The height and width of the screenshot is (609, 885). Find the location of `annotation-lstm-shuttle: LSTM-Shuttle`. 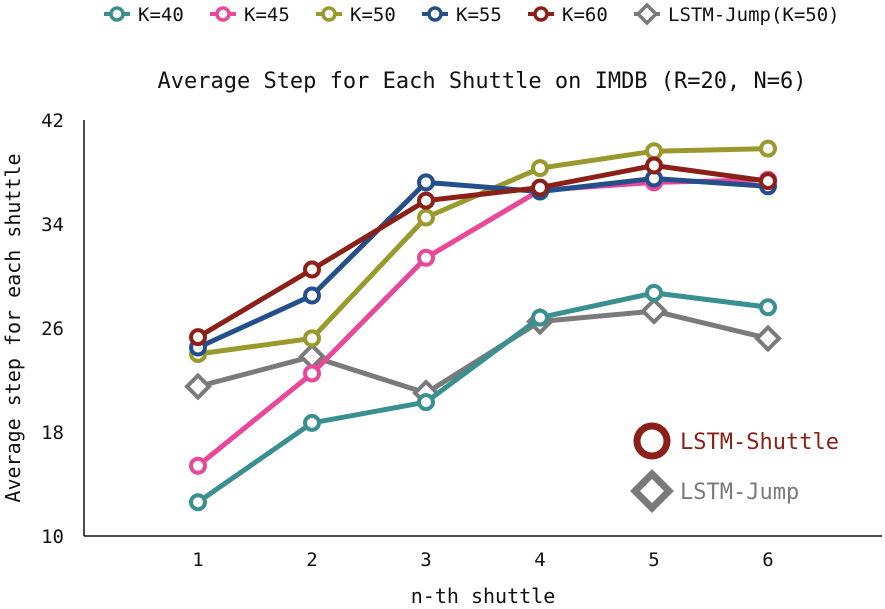

annotation-lstm-shuttle: LSTM-Shuttle is located at coordinates (736, 441).